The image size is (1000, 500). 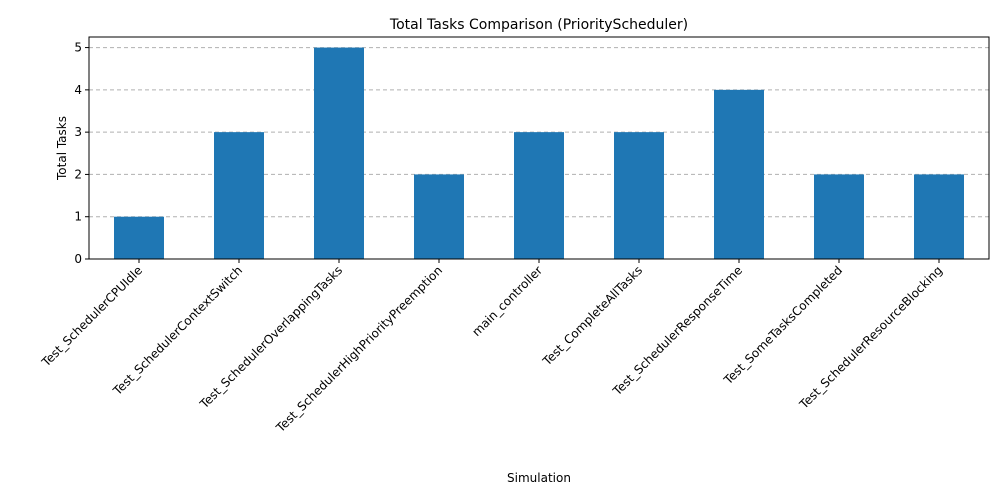 What do you see at coordinates (78, 217) in the screenshot?
I see `y-tick-label: 1` at bounding box center [78, 217].